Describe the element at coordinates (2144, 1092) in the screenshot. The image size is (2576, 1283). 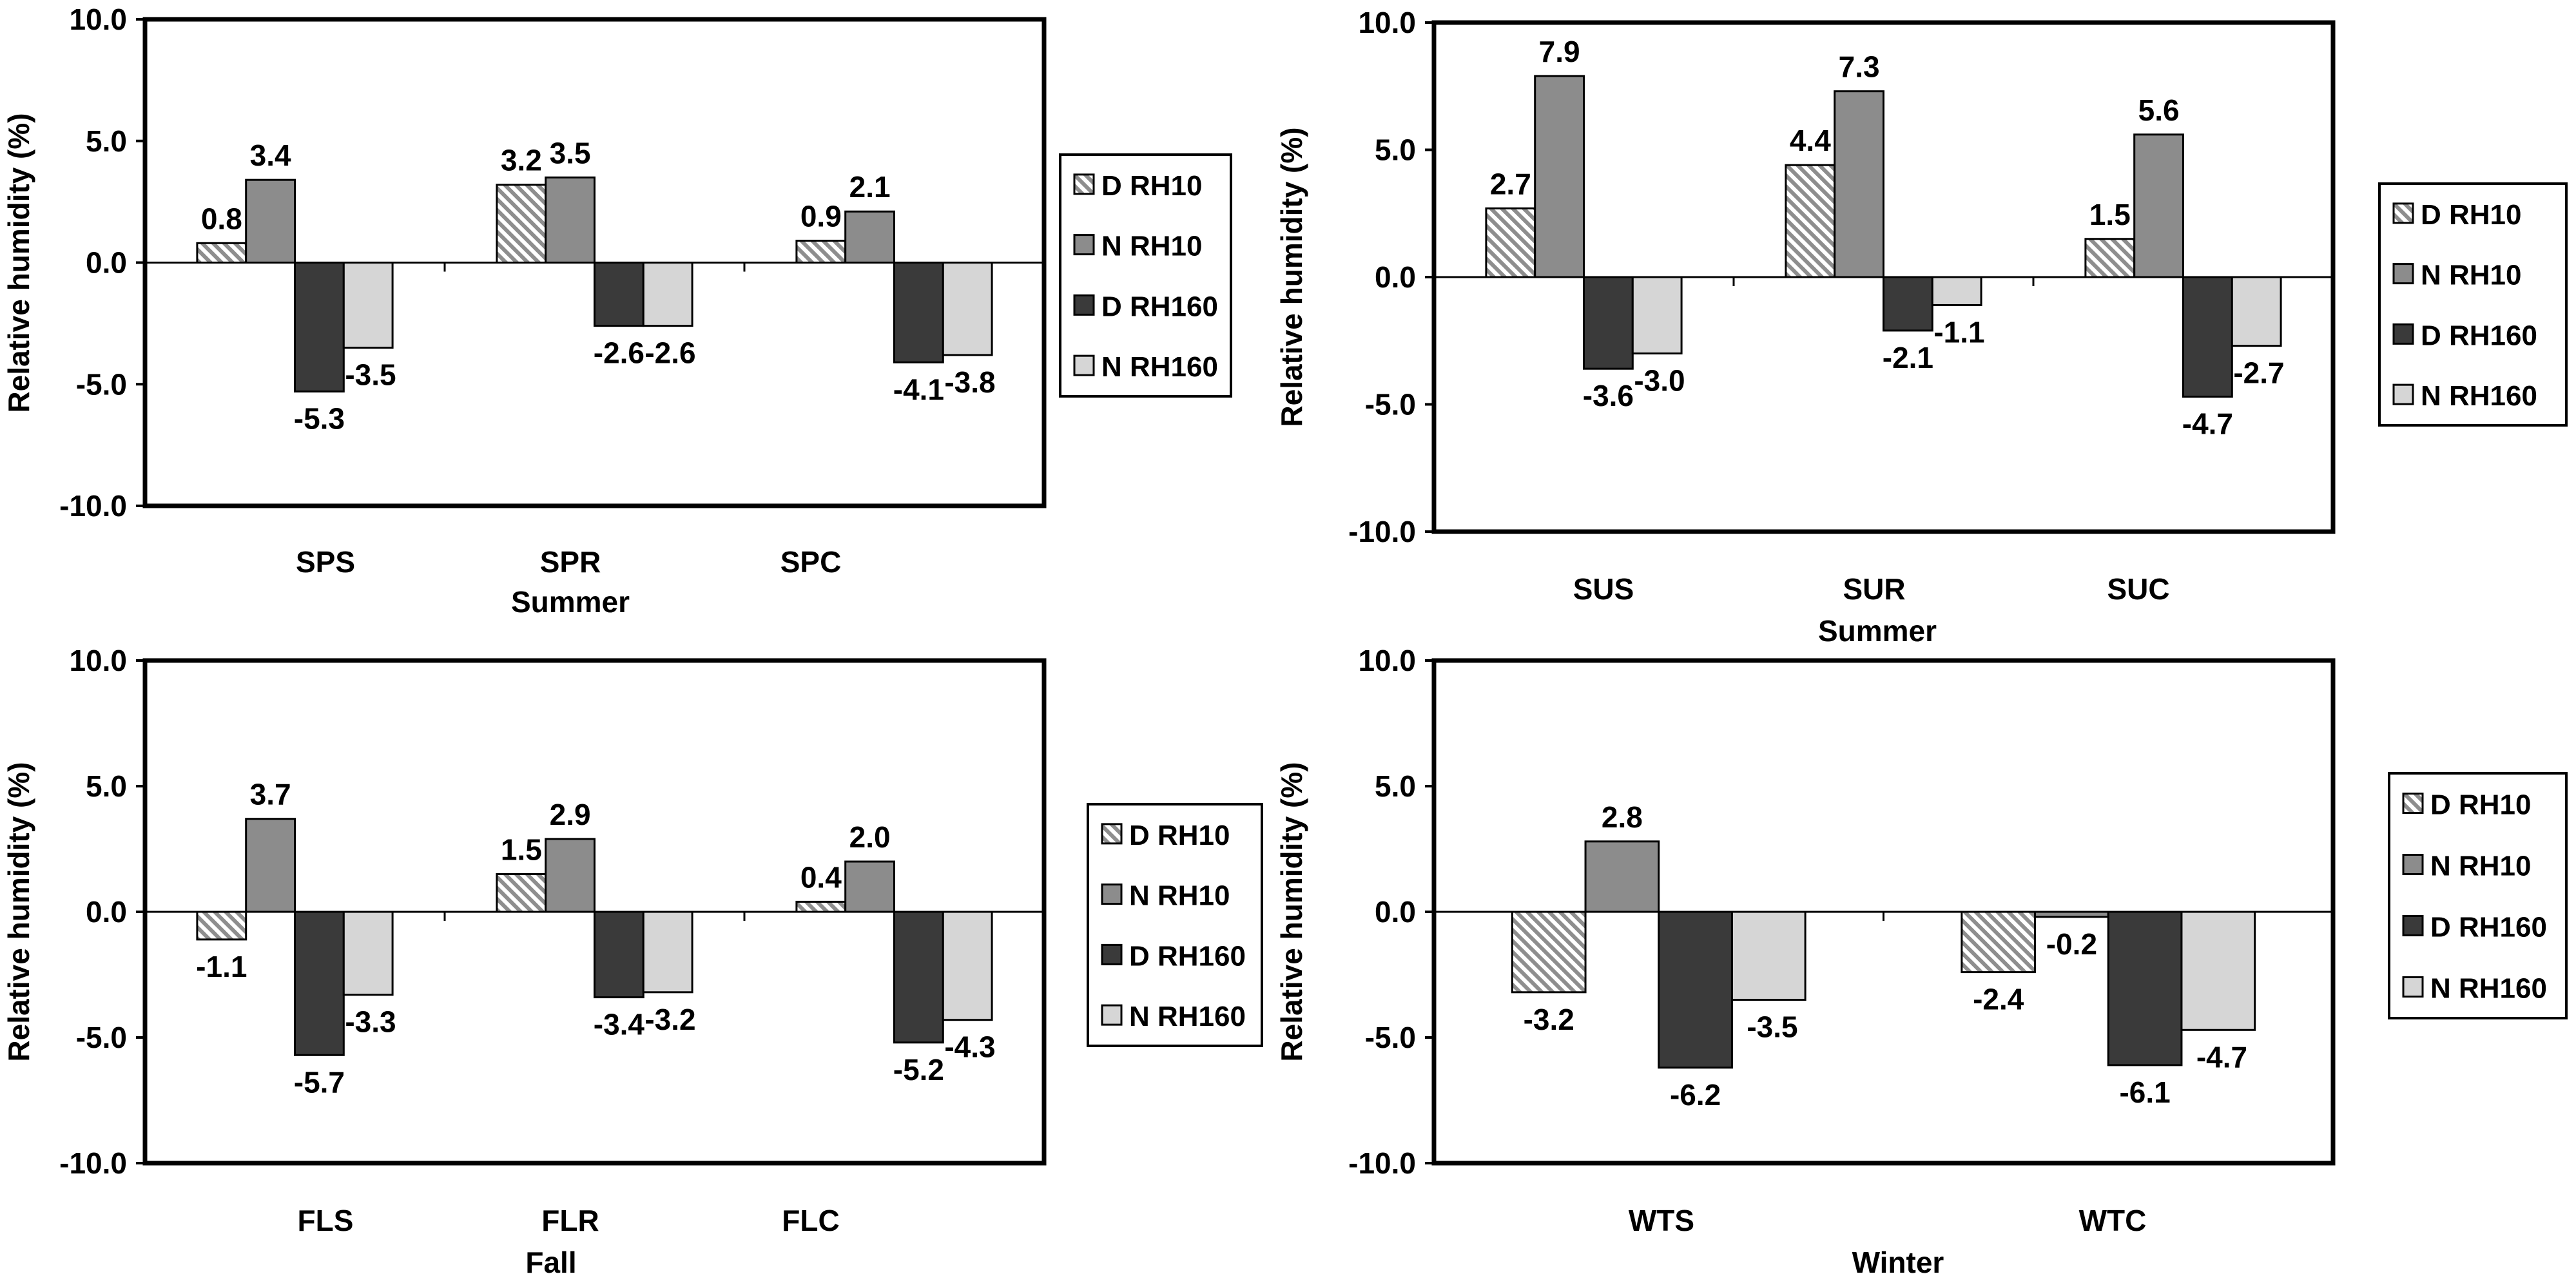
I see `data-label: -6.1` at that location.